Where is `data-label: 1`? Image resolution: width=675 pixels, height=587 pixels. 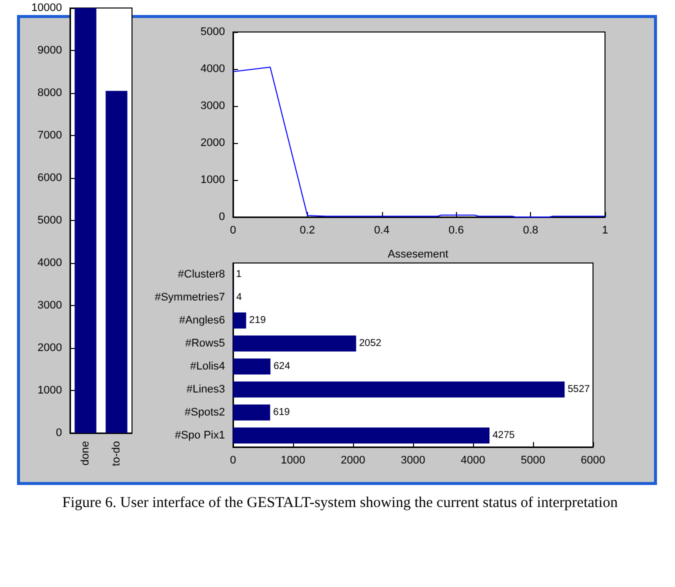
data-label: 1 is located at coordinates (239, 274).